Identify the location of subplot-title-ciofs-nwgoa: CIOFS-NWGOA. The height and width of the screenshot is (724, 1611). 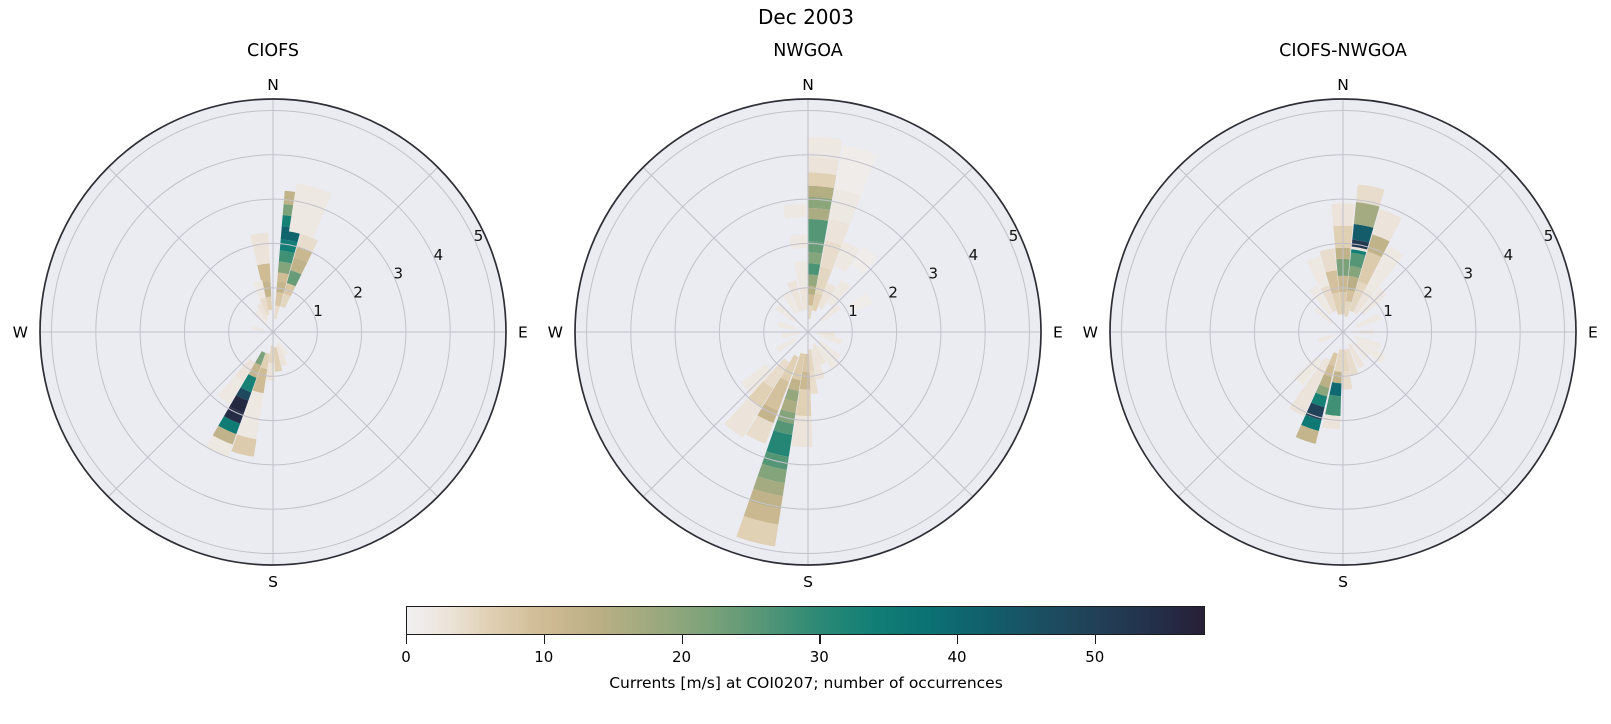
(1343, 51).